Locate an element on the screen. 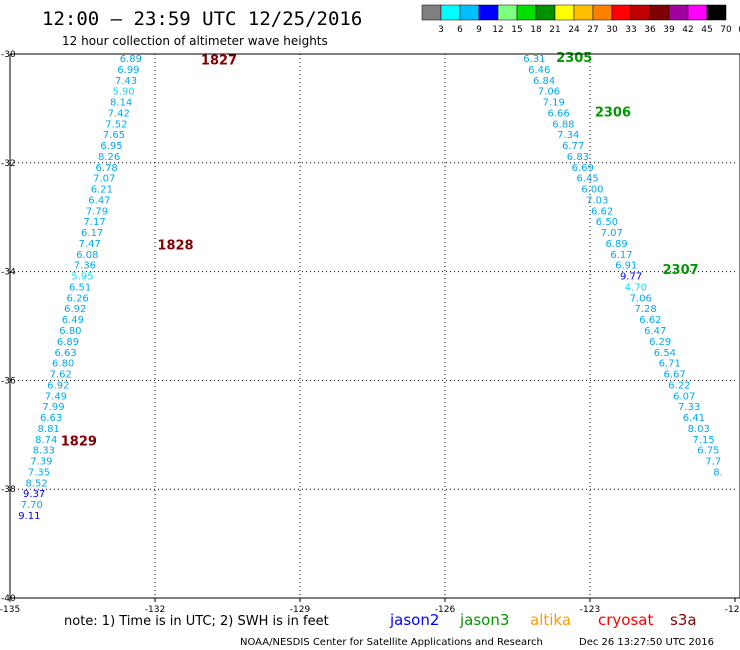 This screenshot has width=740, height=650. wave-value: 8.81 is located at coordinates (49, 429).